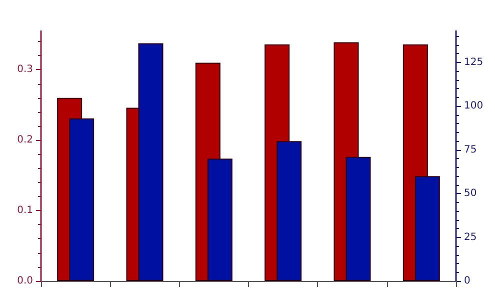  Describe the element at coordinates (470, 237) in the screenshot. I see `y2-tick-label: 25` at that location.